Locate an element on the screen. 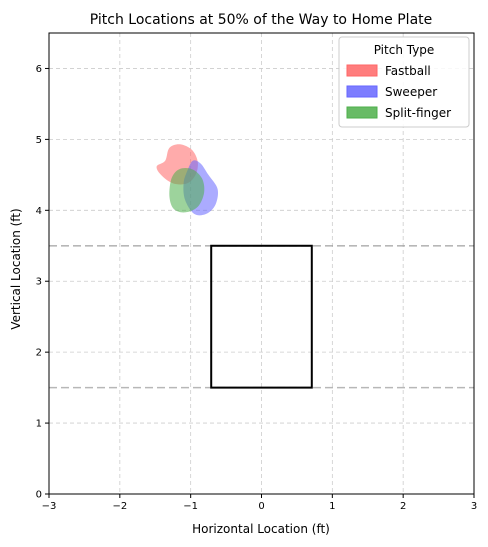 The height and width of the screenshot is (547, 488). x-tick-label: 0 is located at coordinates (261, 506).